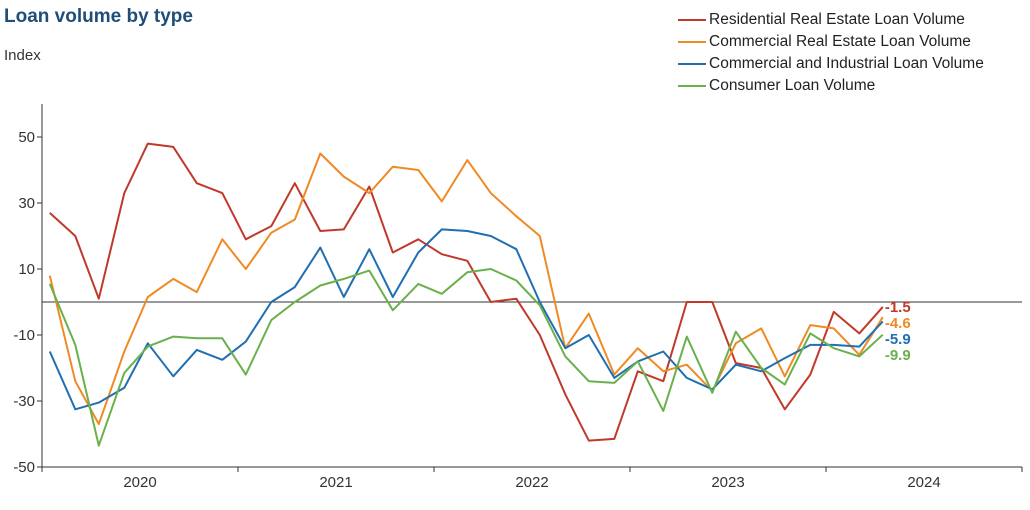 The width and height of the screenshot is (1030, 510). I want to click on end-value-label-consumer: -9.9, so click(898, 355).